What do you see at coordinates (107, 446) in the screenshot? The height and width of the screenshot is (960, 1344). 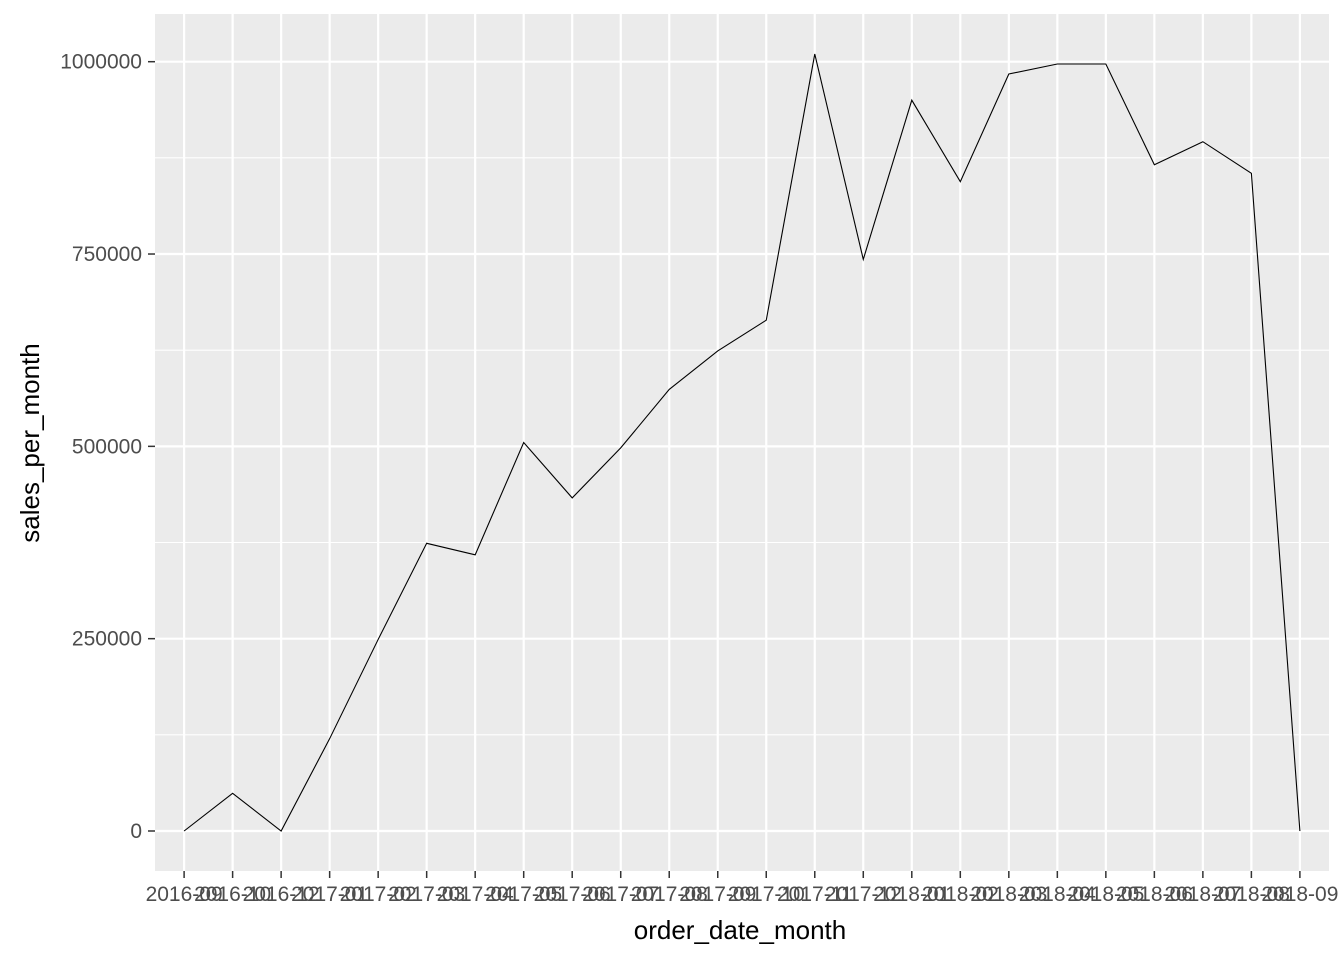 I see `y-tick-label: 500000` at bounding box center [107, 446].